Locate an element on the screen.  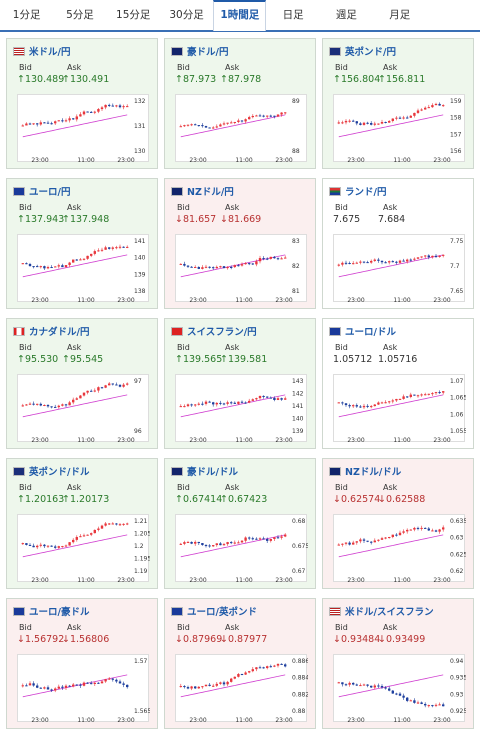
eu-flag-icon is located at coordinates (19, 611).